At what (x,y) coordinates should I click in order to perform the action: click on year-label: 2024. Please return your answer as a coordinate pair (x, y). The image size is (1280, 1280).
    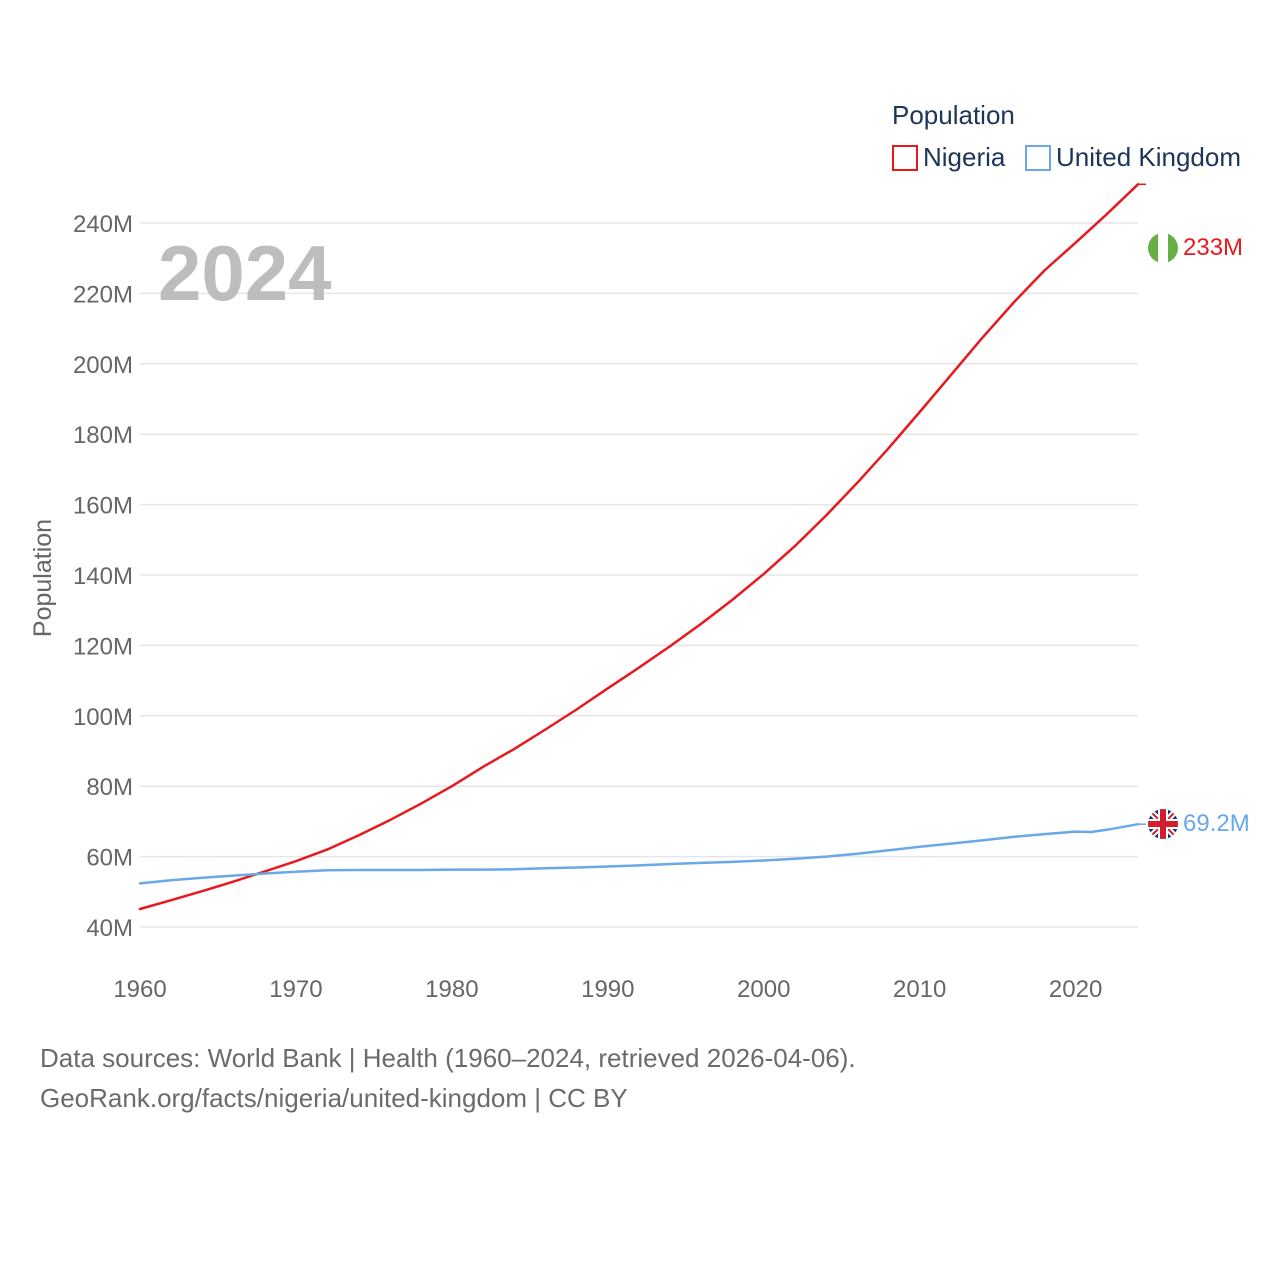
    Looking at the image, I should click on (245, 273).